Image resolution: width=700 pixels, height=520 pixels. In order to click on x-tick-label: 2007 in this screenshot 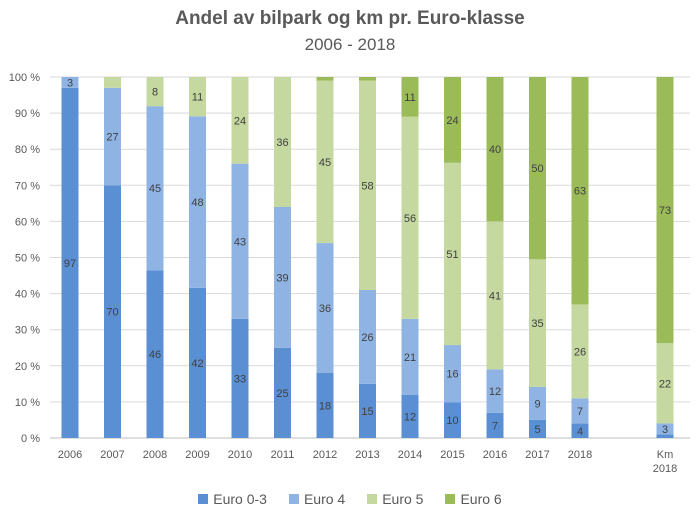, I will do `click(112, 455)`.